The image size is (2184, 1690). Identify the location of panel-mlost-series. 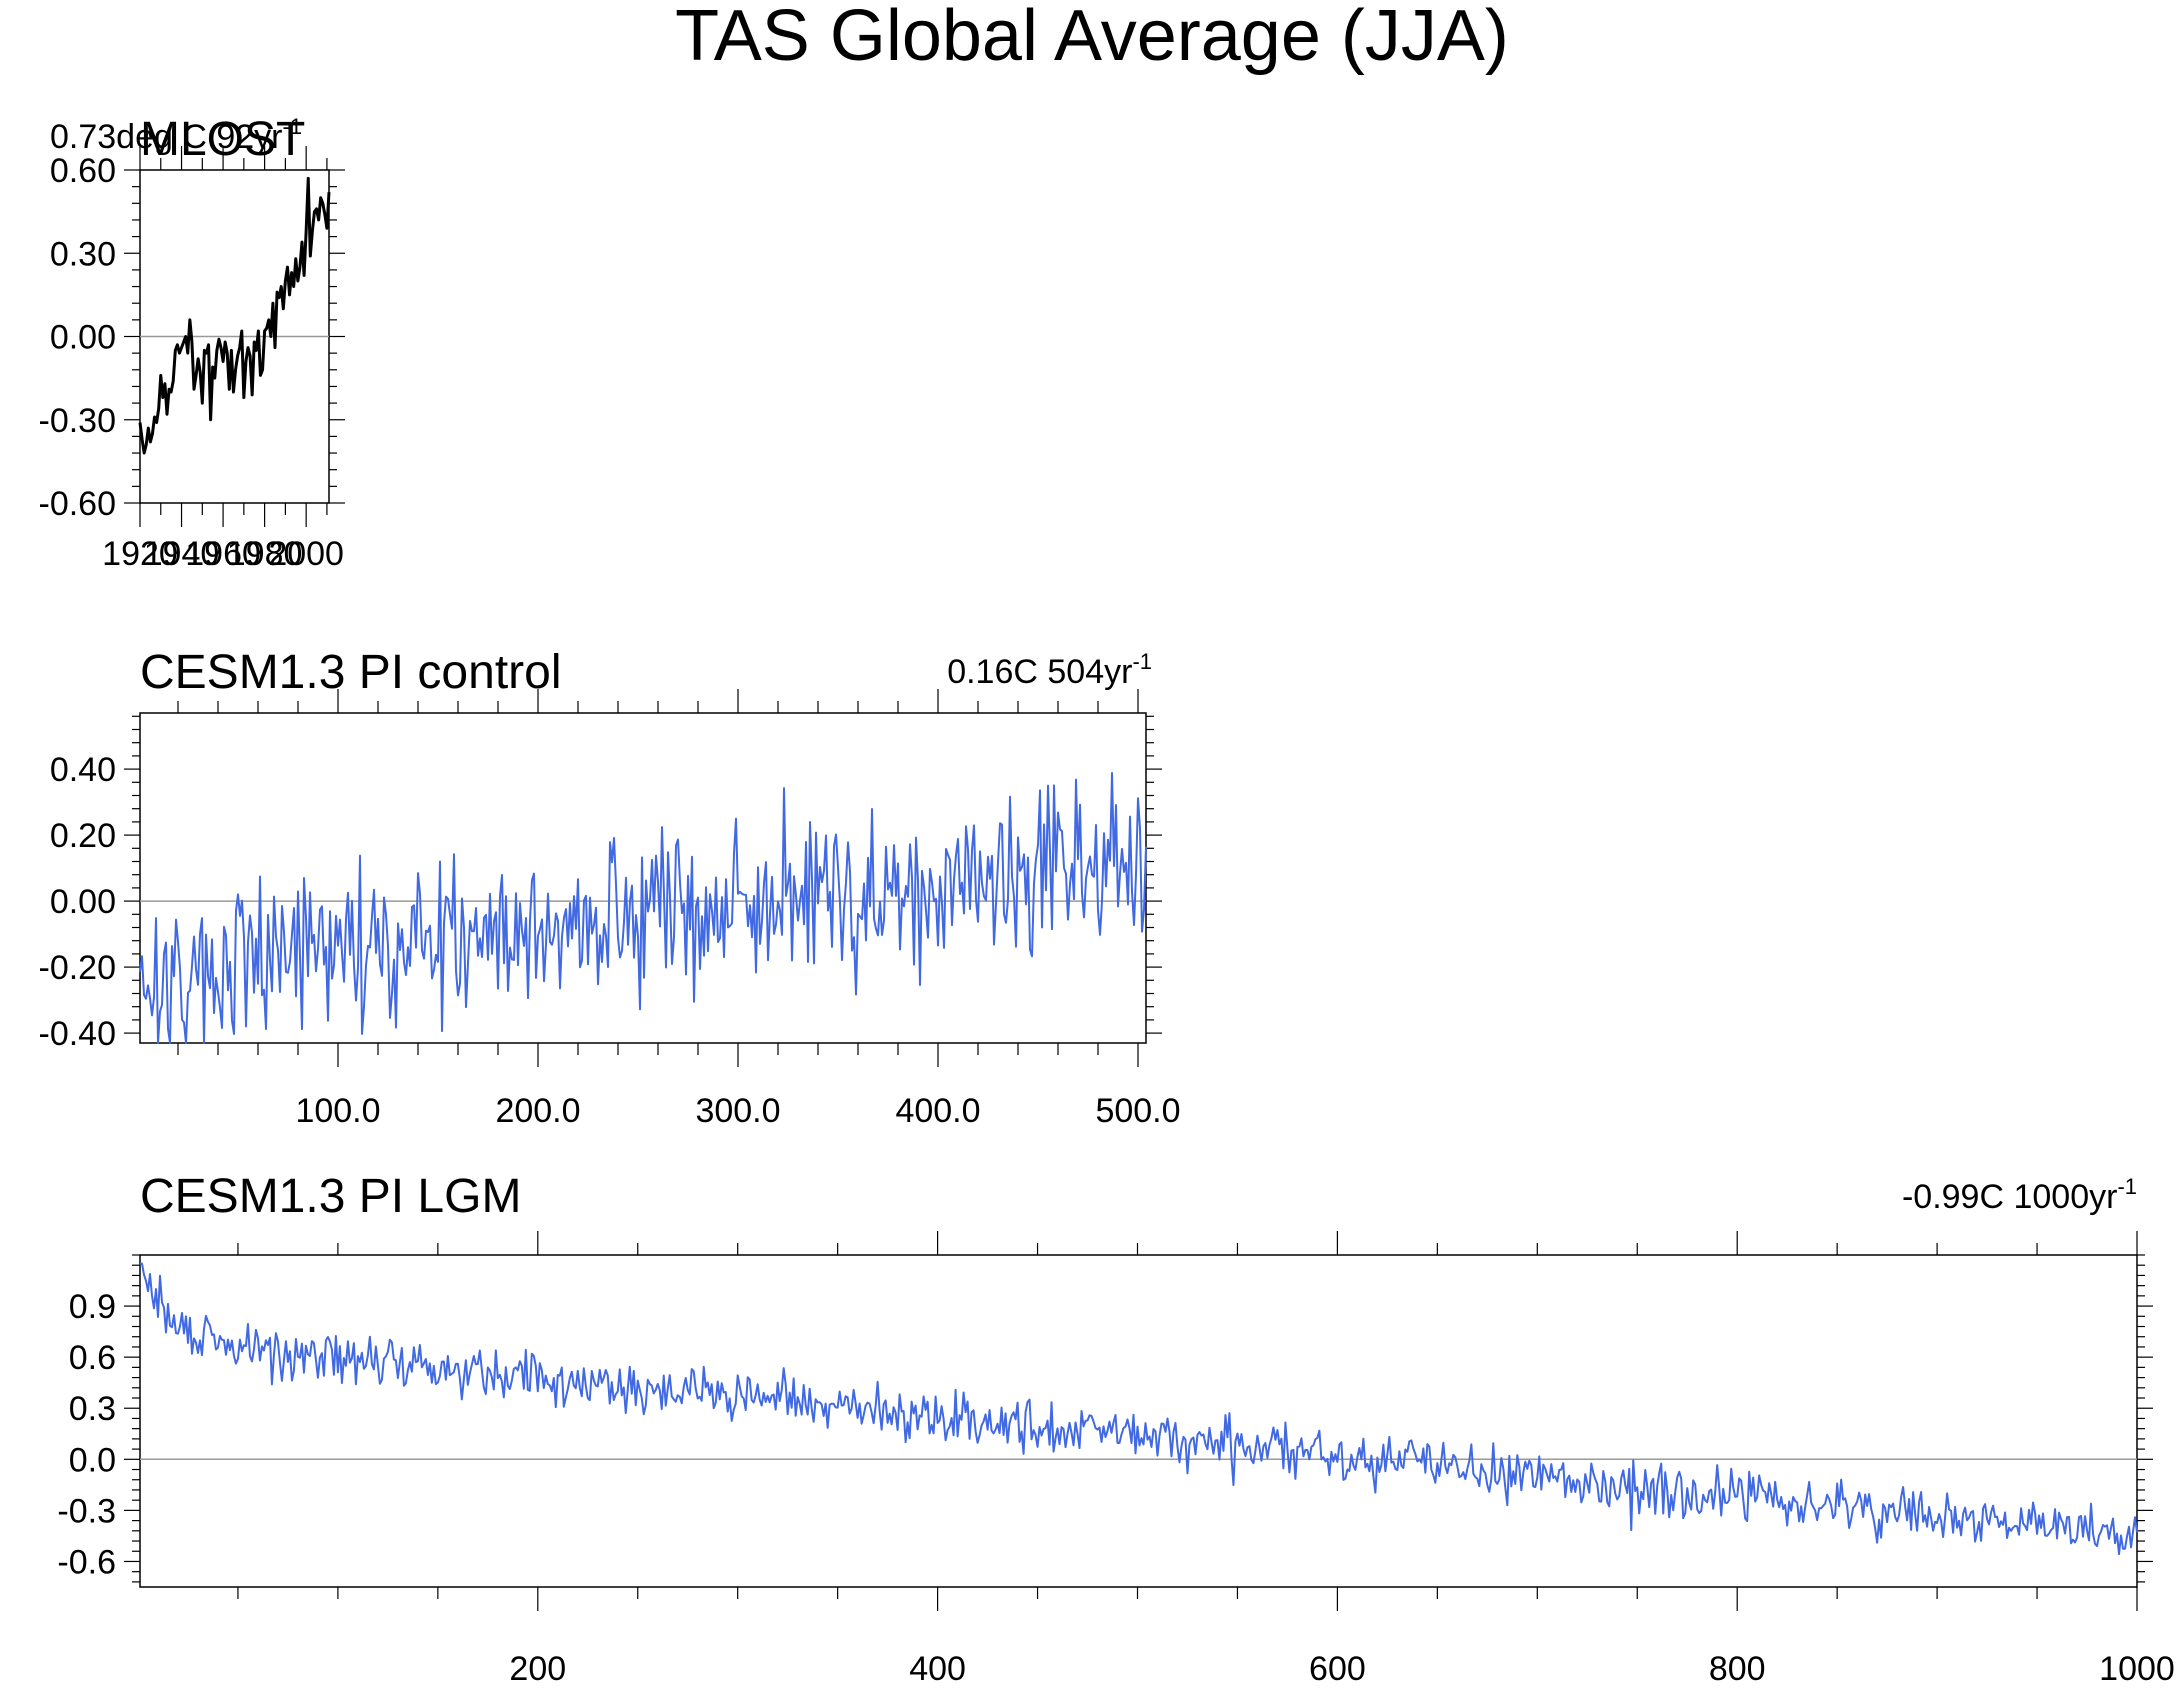
(234, 315).